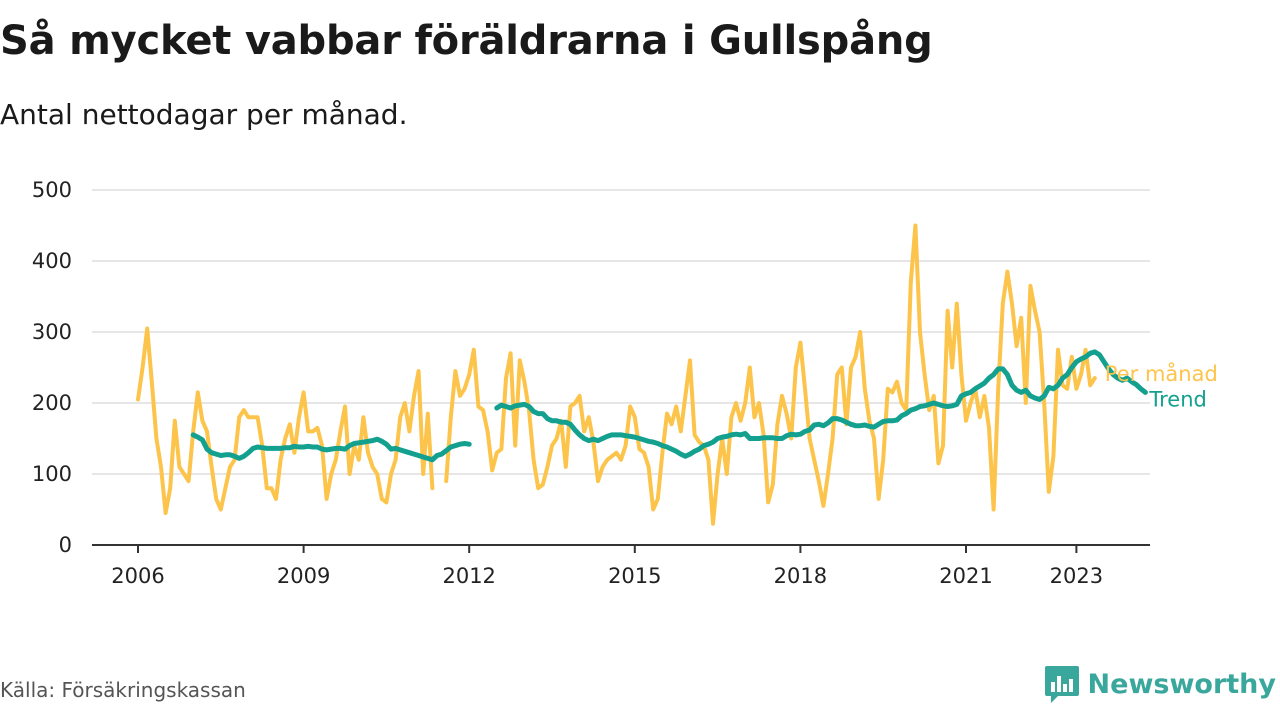 The width and height of the screenshot is (1280, 720). Describe the element at coordinates (466, 41) in the screenshot. I see `chart-title: Så mycket vabbar föräldrarna i Gullspång` at that location.